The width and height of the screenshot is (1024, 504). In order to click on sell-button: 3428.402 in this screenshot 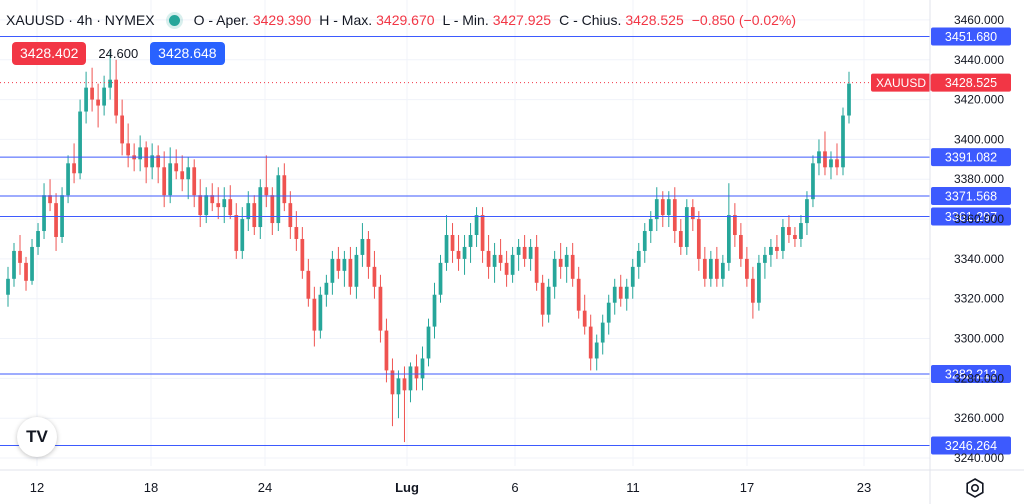, I will do `click(49, 53)`.